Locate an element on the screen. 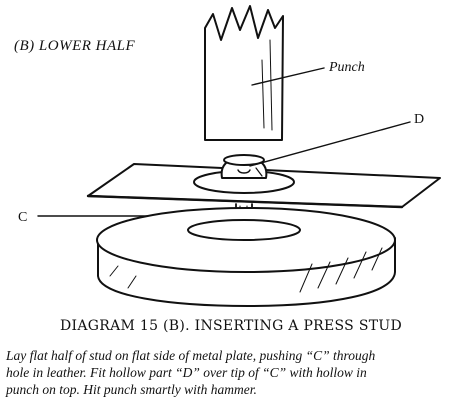 Image resolution: width=462 pixels, height=411 pixels. plate-hole is located at coordinates (244, 230).